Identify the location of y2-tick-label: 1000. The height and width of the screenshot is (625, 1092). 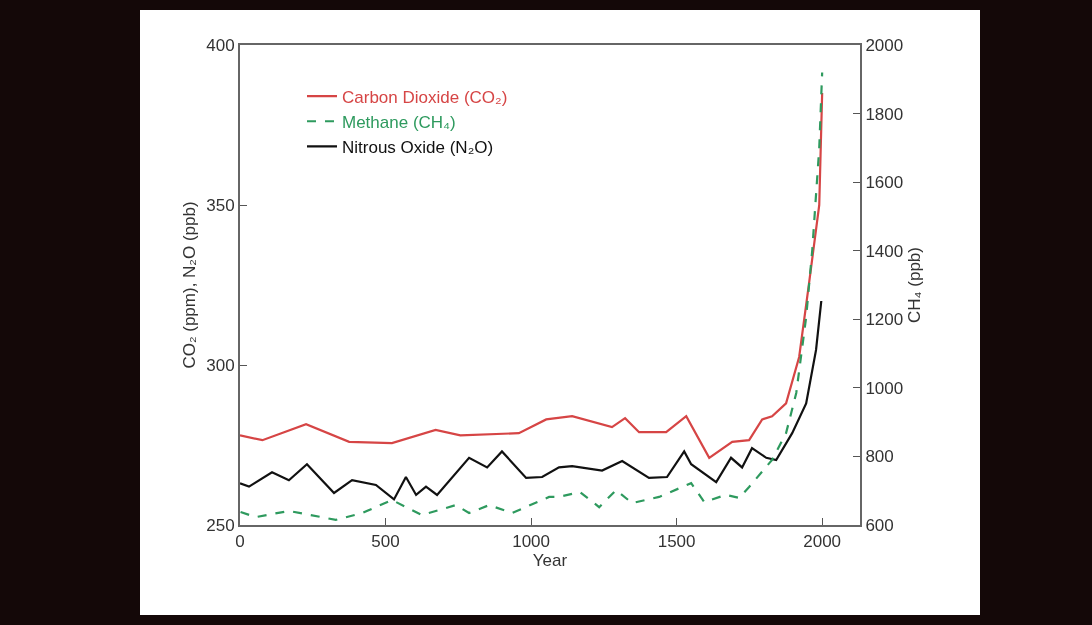
(884, 388).